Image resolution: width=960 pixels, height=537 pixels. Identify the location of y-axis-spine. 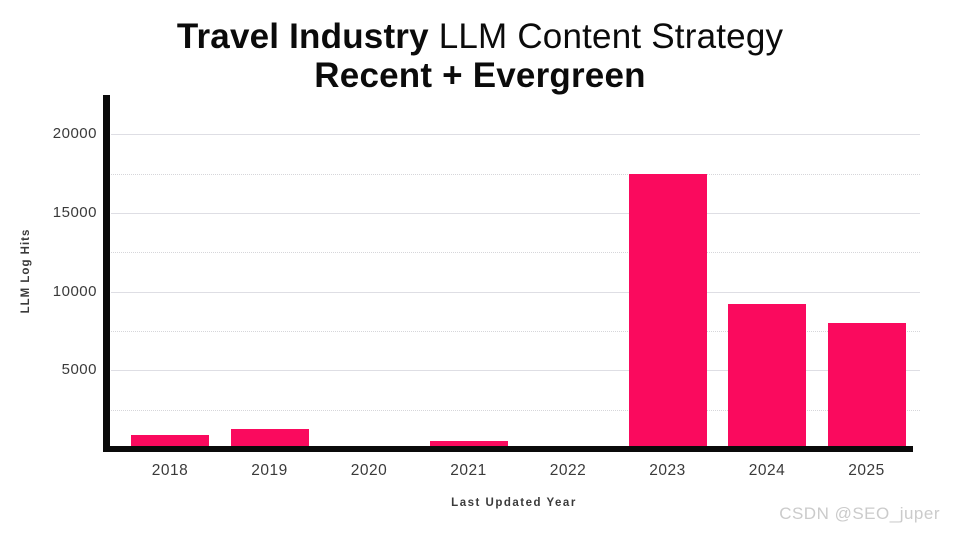
(106, 273).